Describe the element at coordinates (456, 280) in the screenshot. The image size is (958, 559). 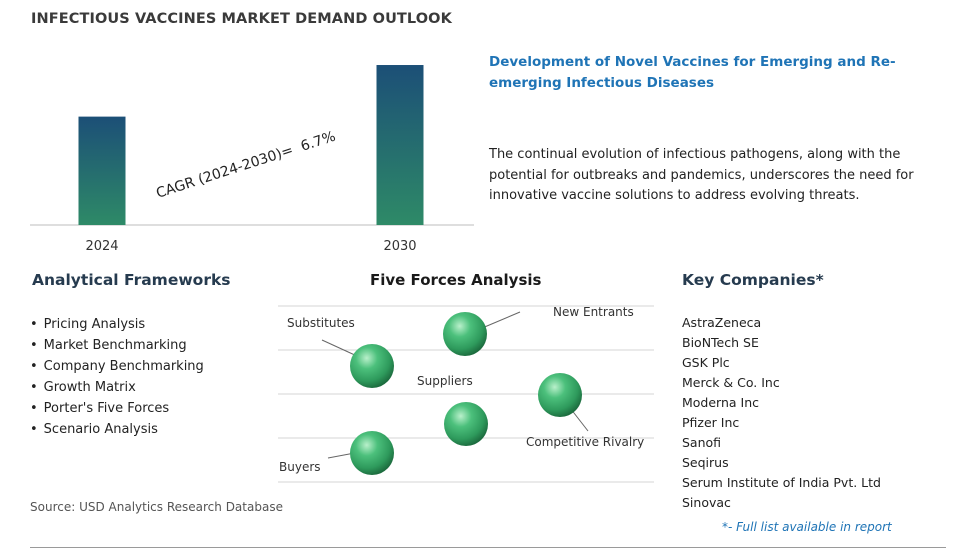
I see `five-forces-title: Five Forces Analysis` at that location.